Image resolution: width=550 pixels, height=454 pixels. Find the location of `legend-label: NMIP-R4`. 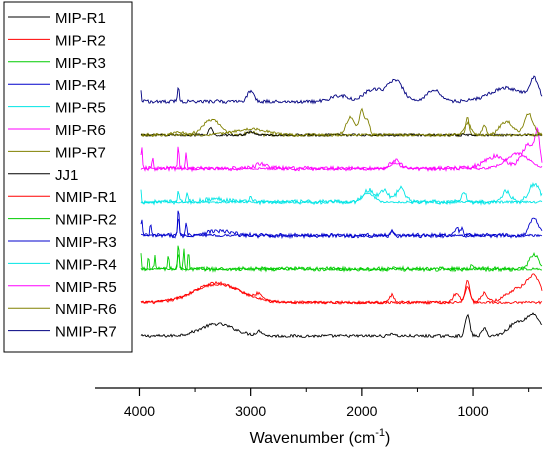

legend-label: NMIP-R4 is located at coordinates (86, 264).